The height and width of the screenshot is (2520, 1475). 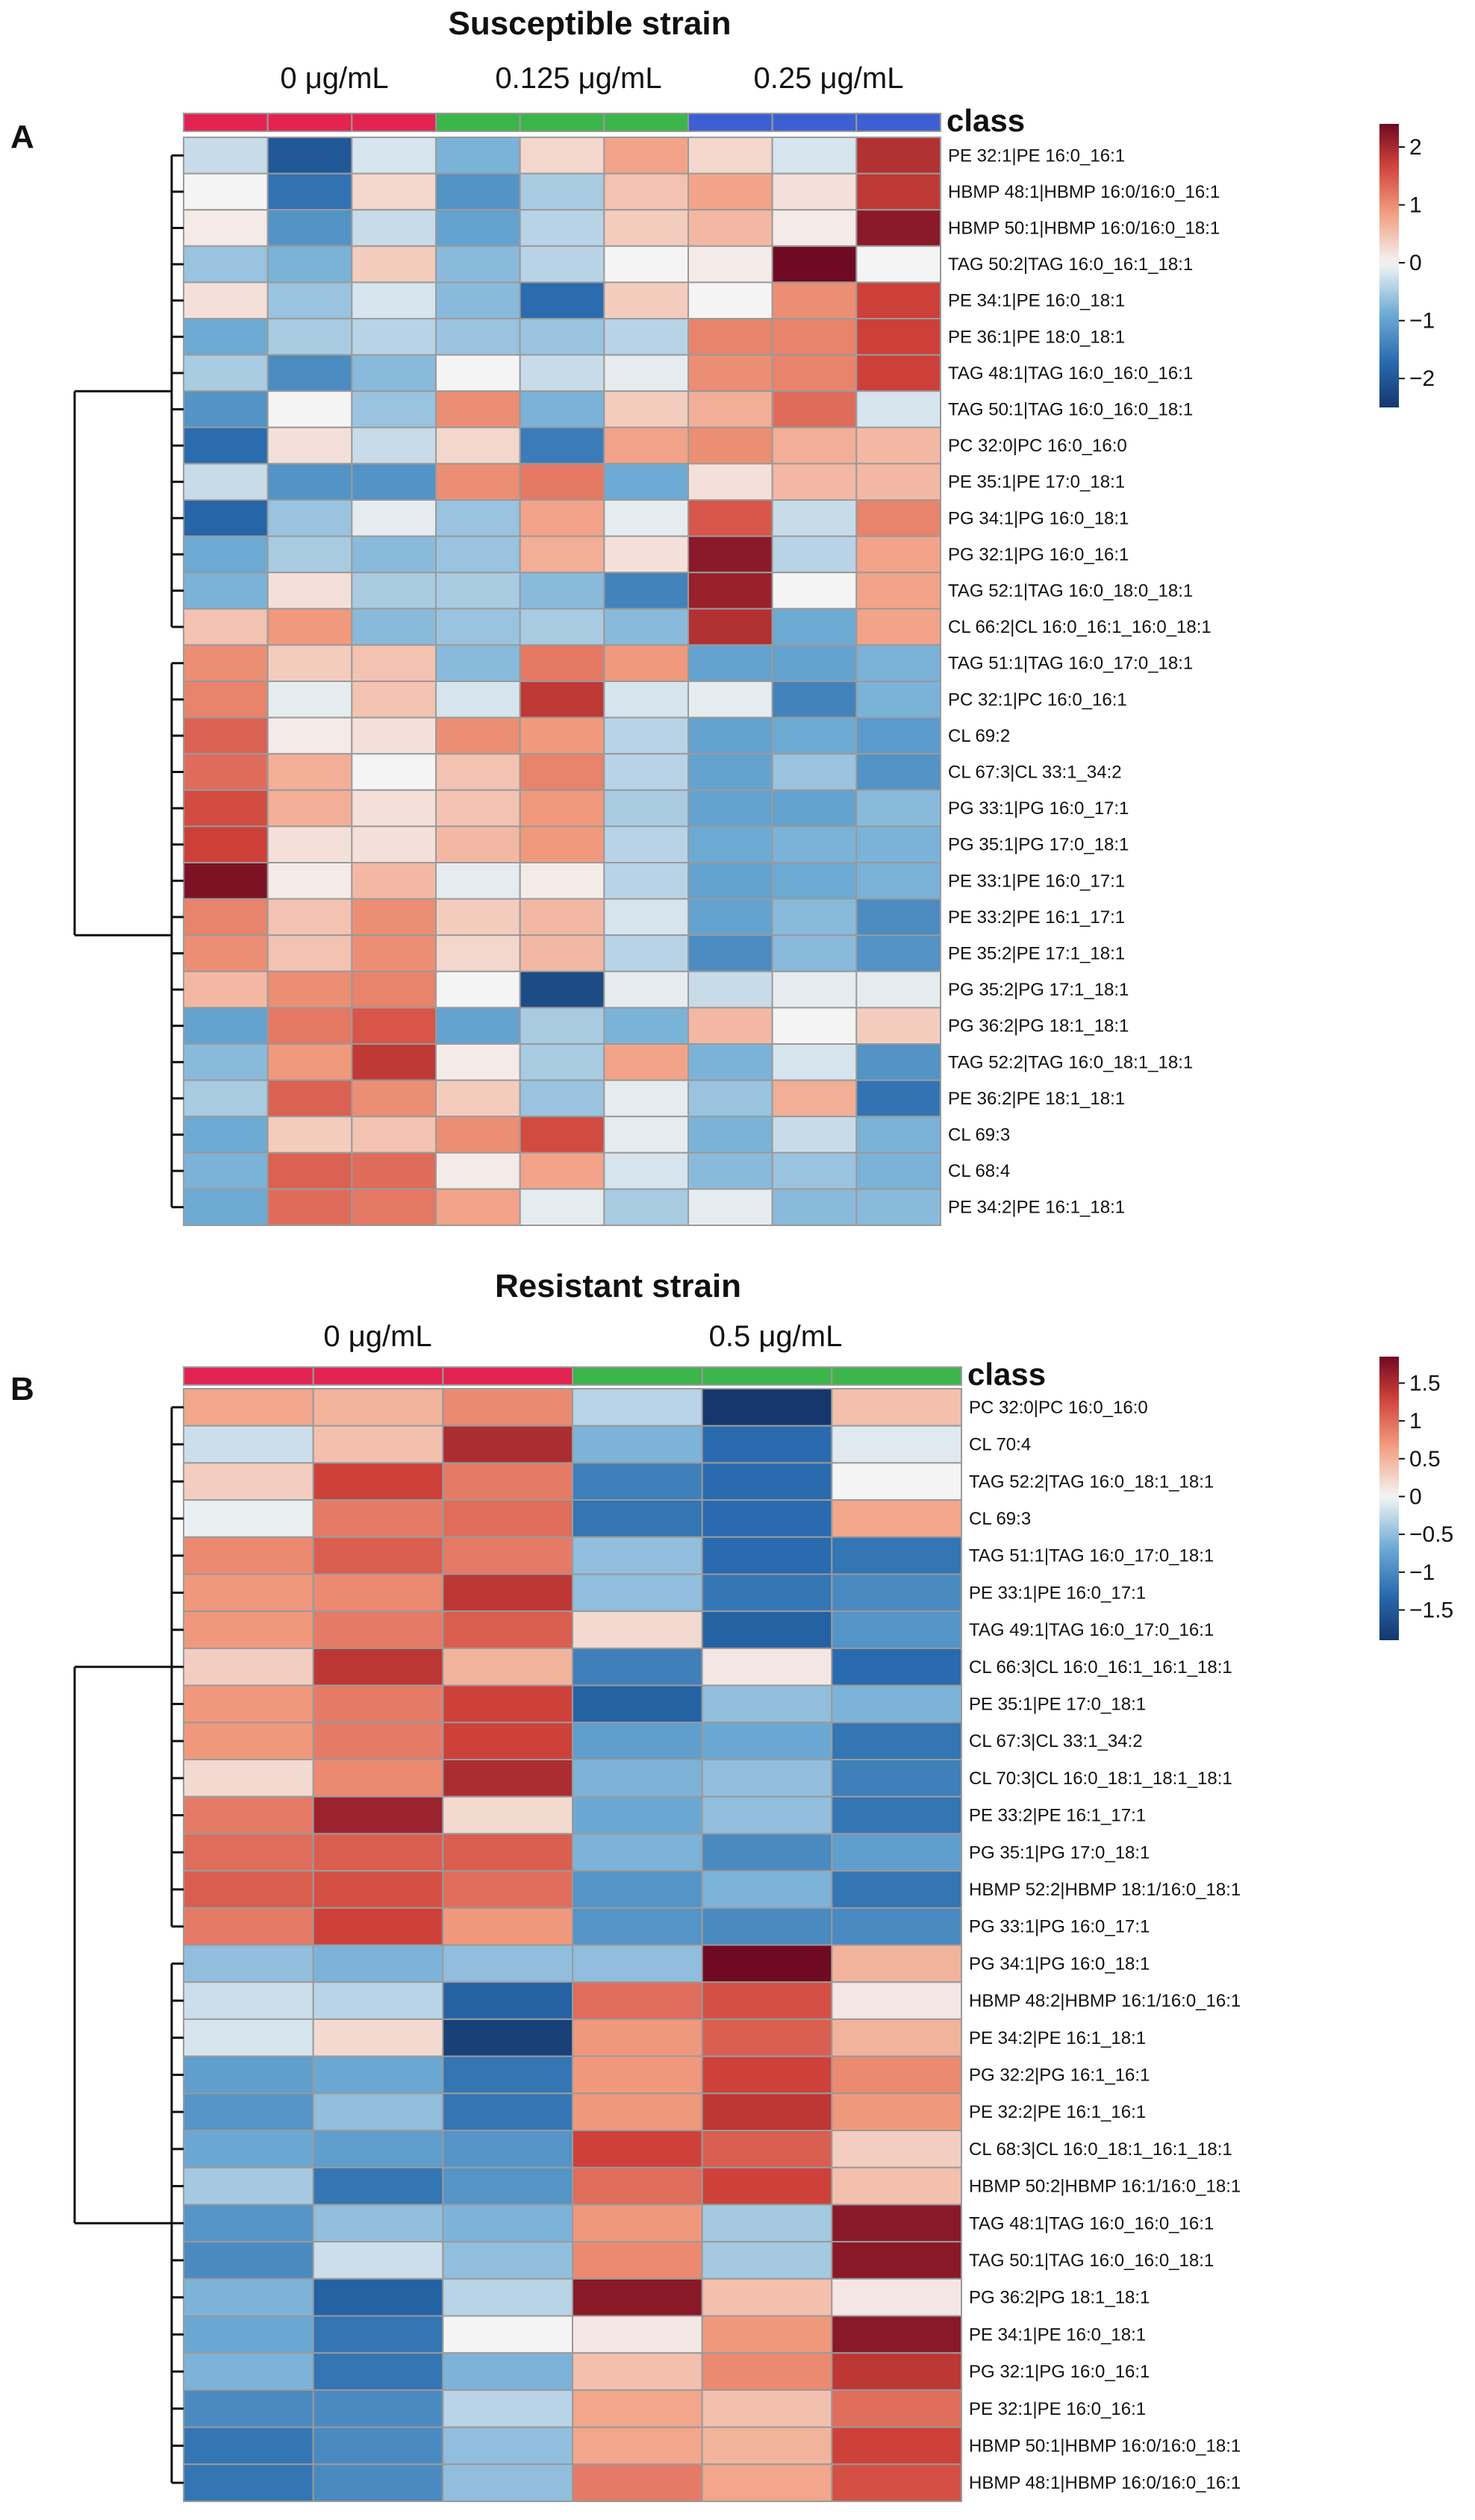 What do you see at coordinates (1100, 1779) in the screenshot?
I see `row-label: CL 70:3|CL 16:0_18:1_18:1_18:1` at bounding box center [1100, 1779].